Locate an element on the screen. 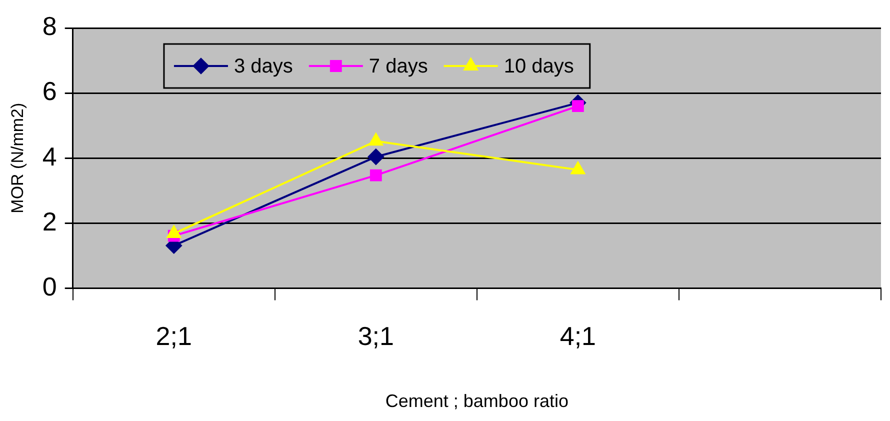  x-tick-label: 3;1 is located at coordinates (376, 335).